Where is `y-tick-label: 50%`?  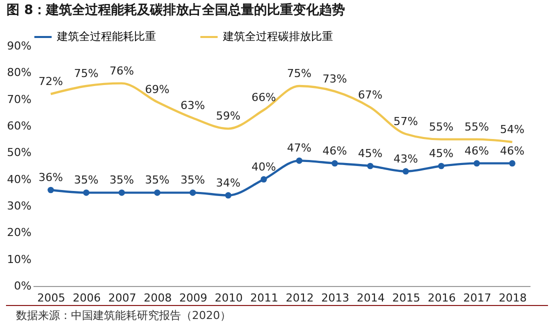 y-tick-label: 50% is located at coordinates (19, 153).